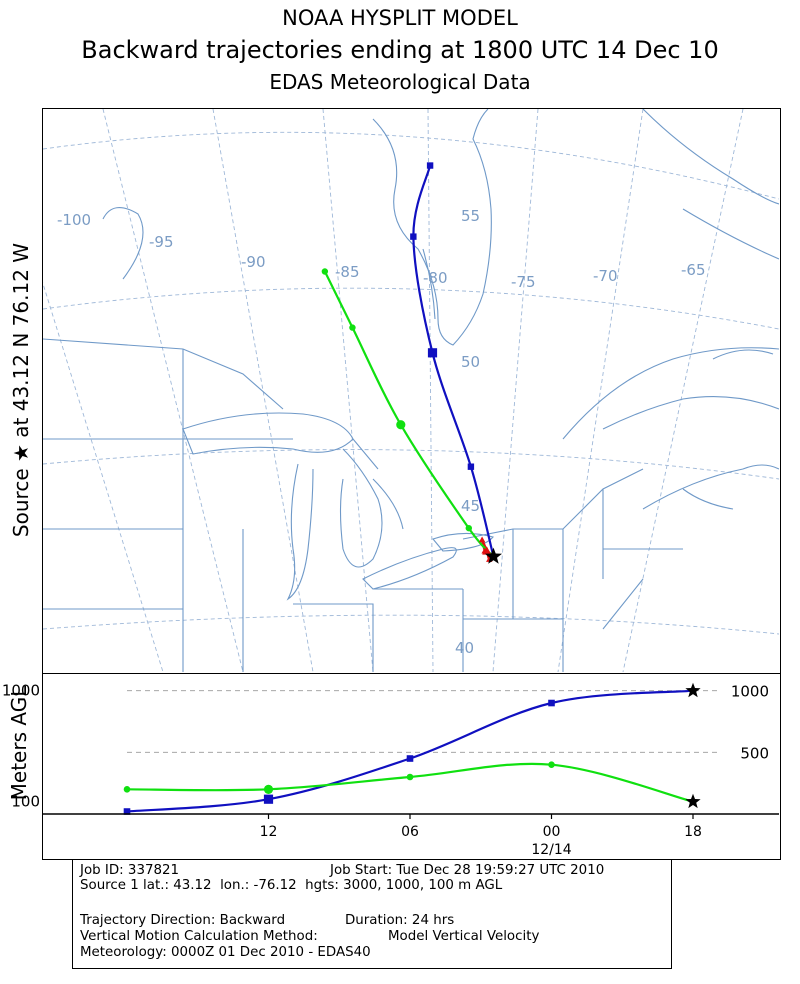  I want to click on lon-label: -85, so click(347, 272).